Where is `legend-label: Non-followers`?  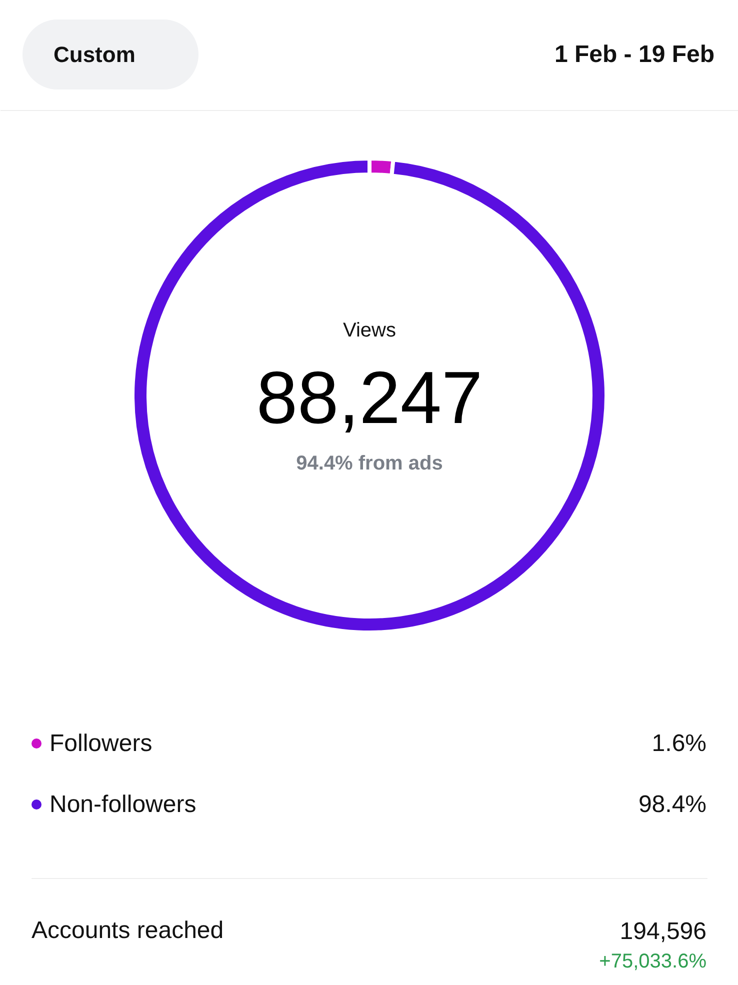 legend-label: Non-followers is located at coordinates (123, 804).